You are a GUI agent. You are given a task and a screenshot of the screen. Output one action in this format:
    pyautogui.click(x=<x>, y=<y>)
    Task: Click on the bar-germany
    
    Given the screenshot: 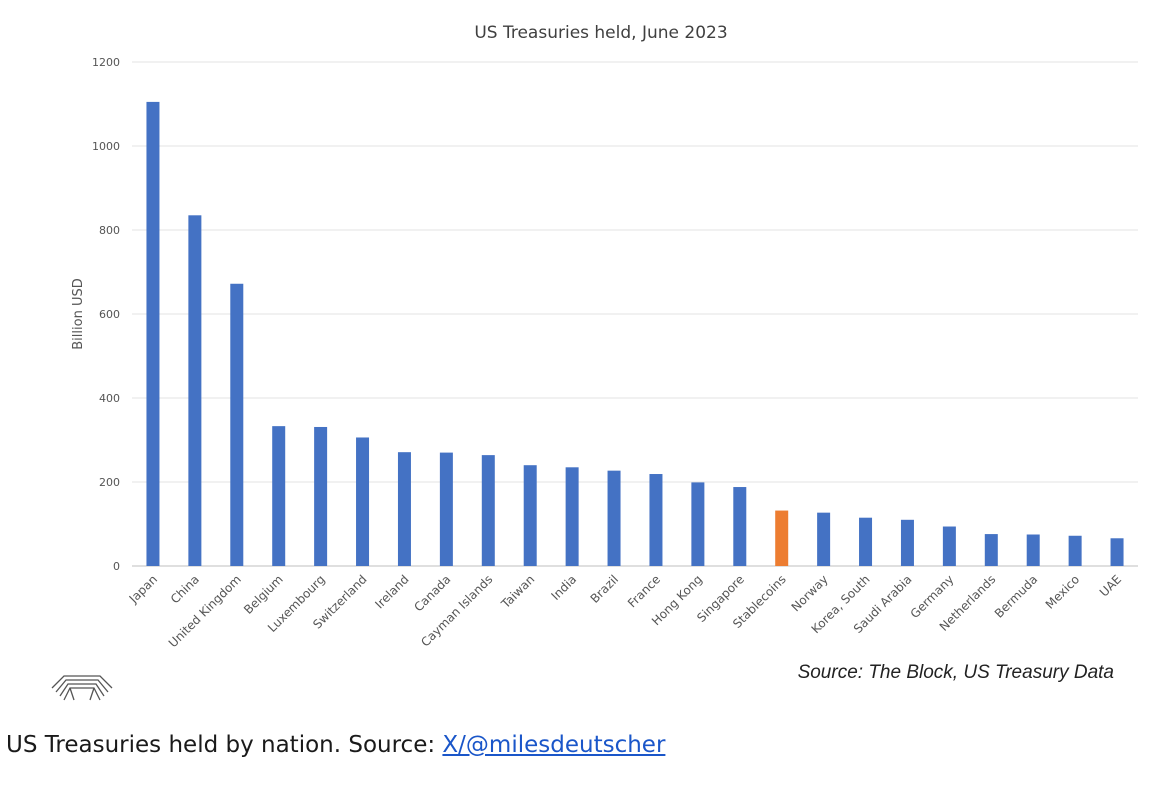 What is the action you would take?
    pyautogui.click(x=949, y=546)
    